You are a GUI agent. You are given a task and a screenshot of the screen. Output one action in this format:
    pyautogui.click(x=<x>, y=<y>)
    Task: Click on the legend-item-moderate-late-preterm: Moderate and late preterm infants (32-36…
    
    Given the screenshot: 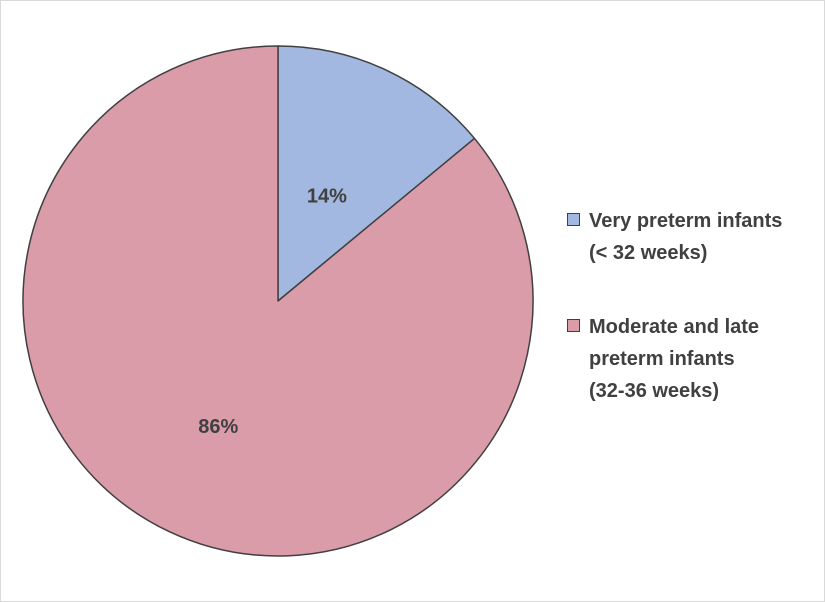 What is the action you would take?
    pyautogui.click(x=692, y=359)
    